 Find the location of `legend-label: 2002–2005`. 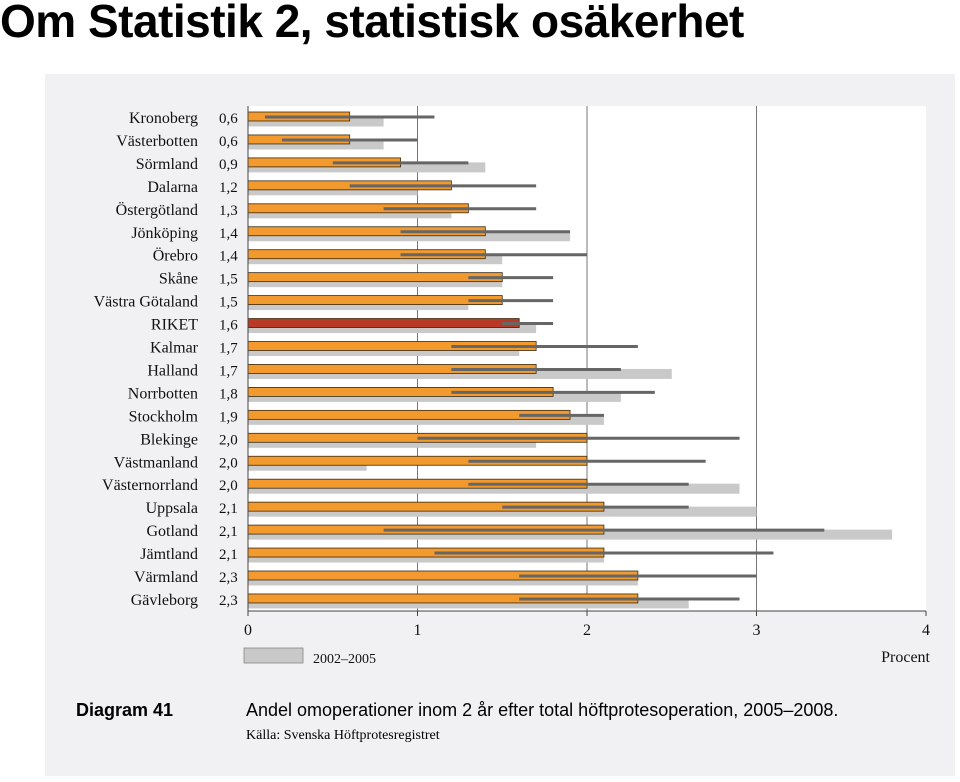

legend-label: 2002–2005 is located at coordinates (344, 659).